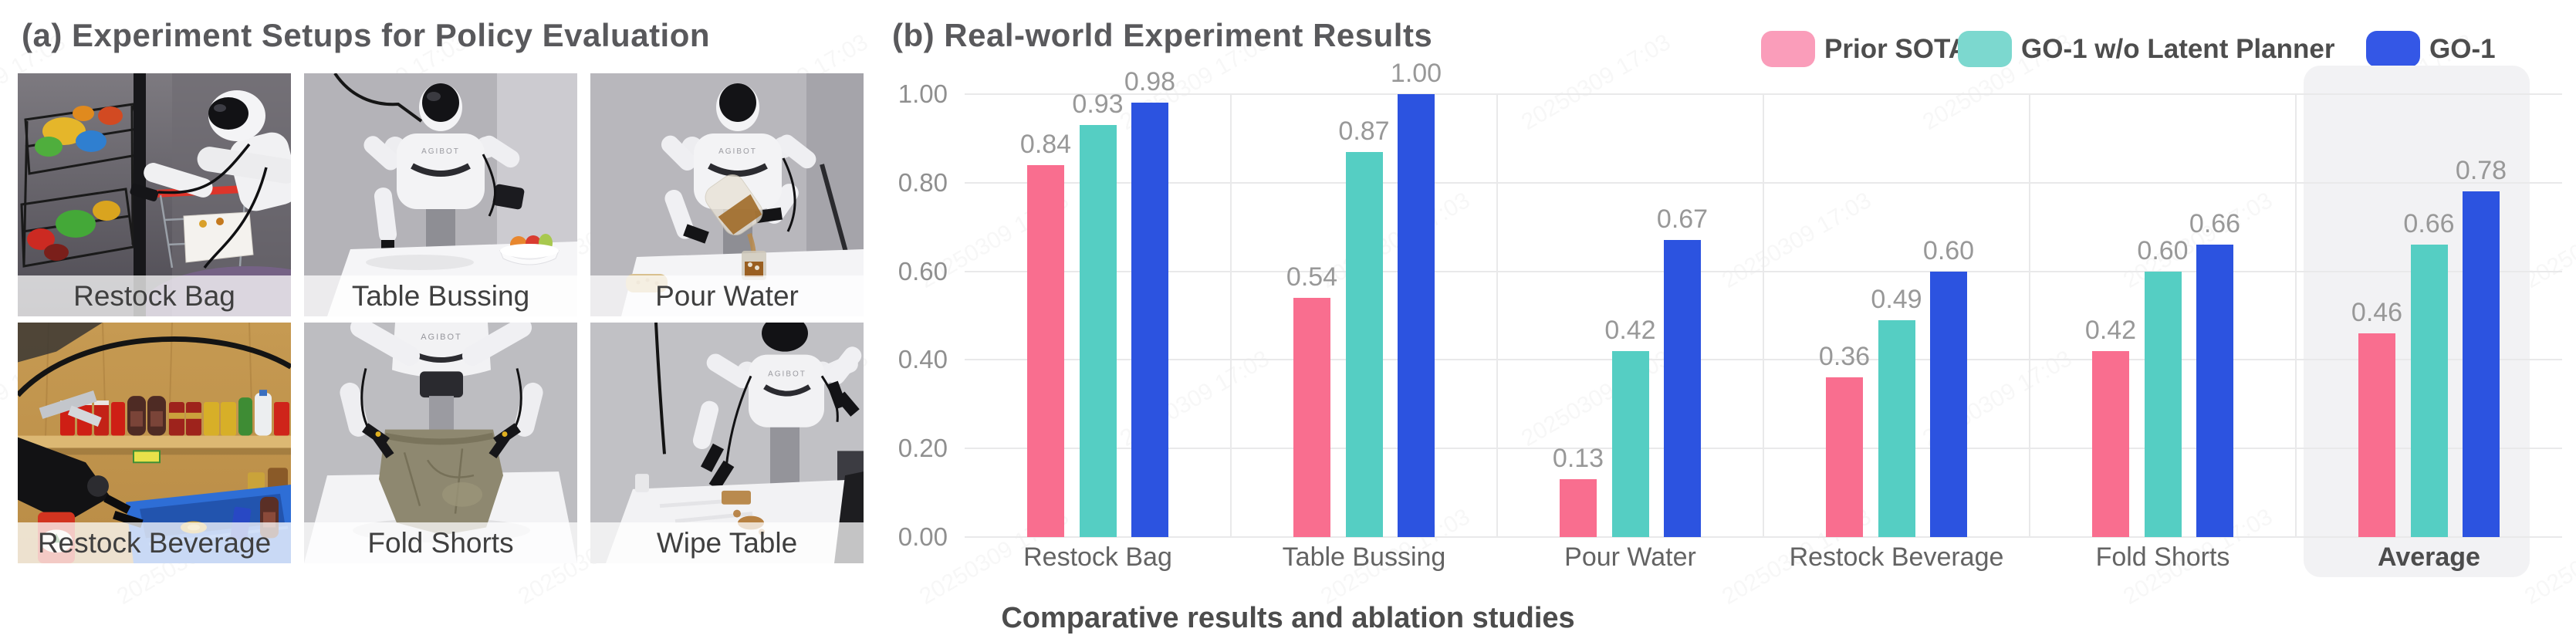 The height and width of the screenshot is (642, 2576). What do you see at coordinates (1578, 459) in the screenshot?
I see `bar-value-label: 0.13` at bounding box center [1578, 459].